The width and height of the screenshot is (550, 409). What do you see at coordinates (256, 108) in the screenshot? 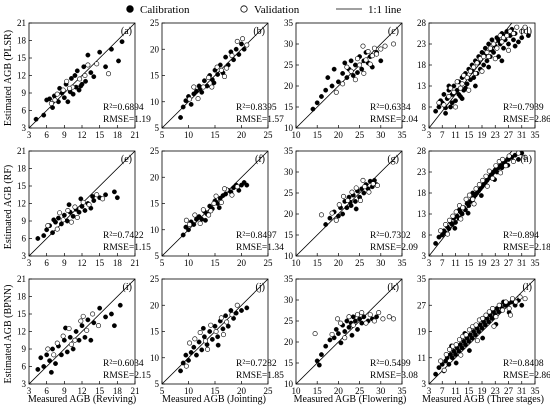
I see `r2-label: R²=0.8395` at bounding box center [256, 108].